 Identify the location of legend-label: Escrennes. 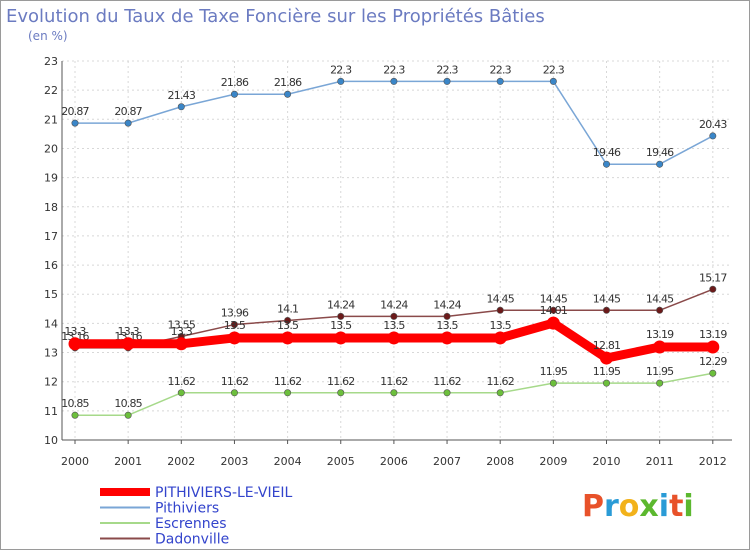
(191, 524).